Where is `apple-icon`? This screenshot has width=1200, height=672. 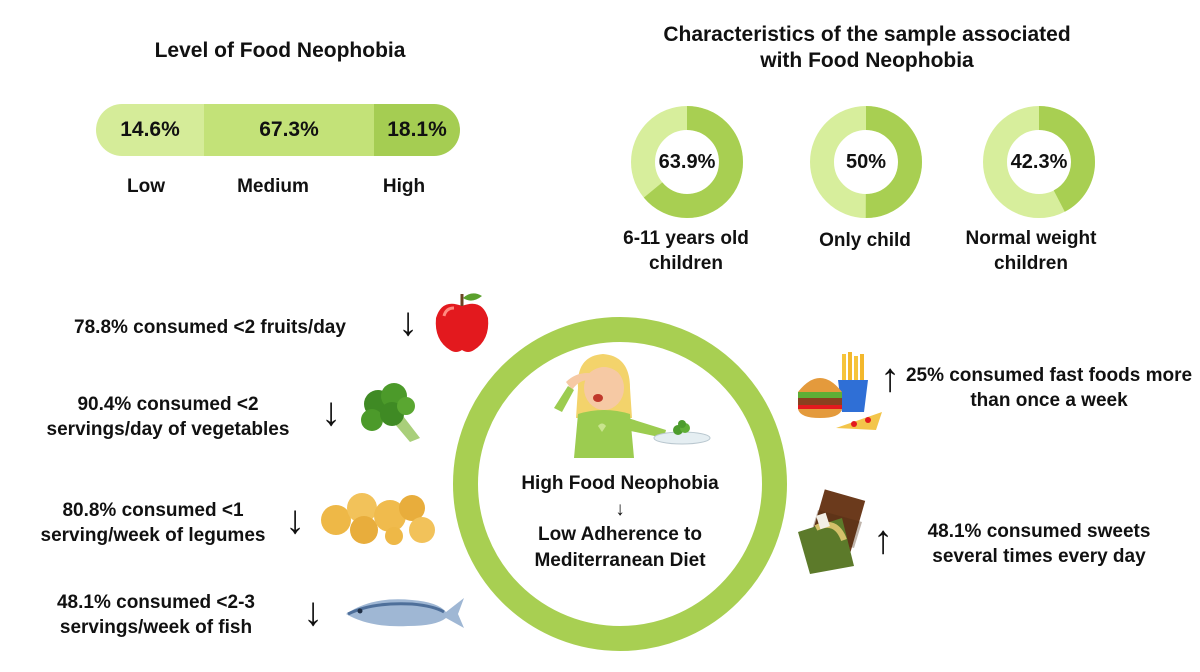 apple-icon is located at coordinates (462, 322).